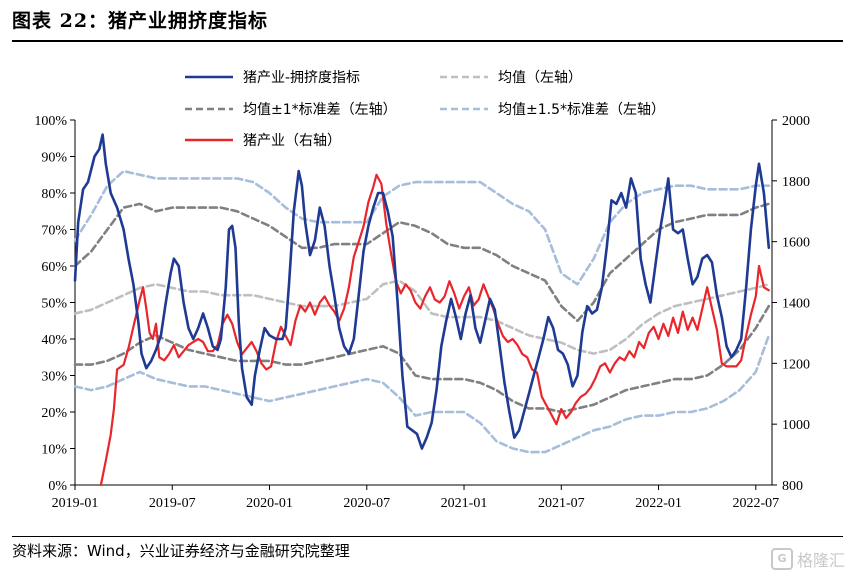 This screenshot has width=855, height=577. I want to click on y-left-tick-label: 10%, so click(54, 450).